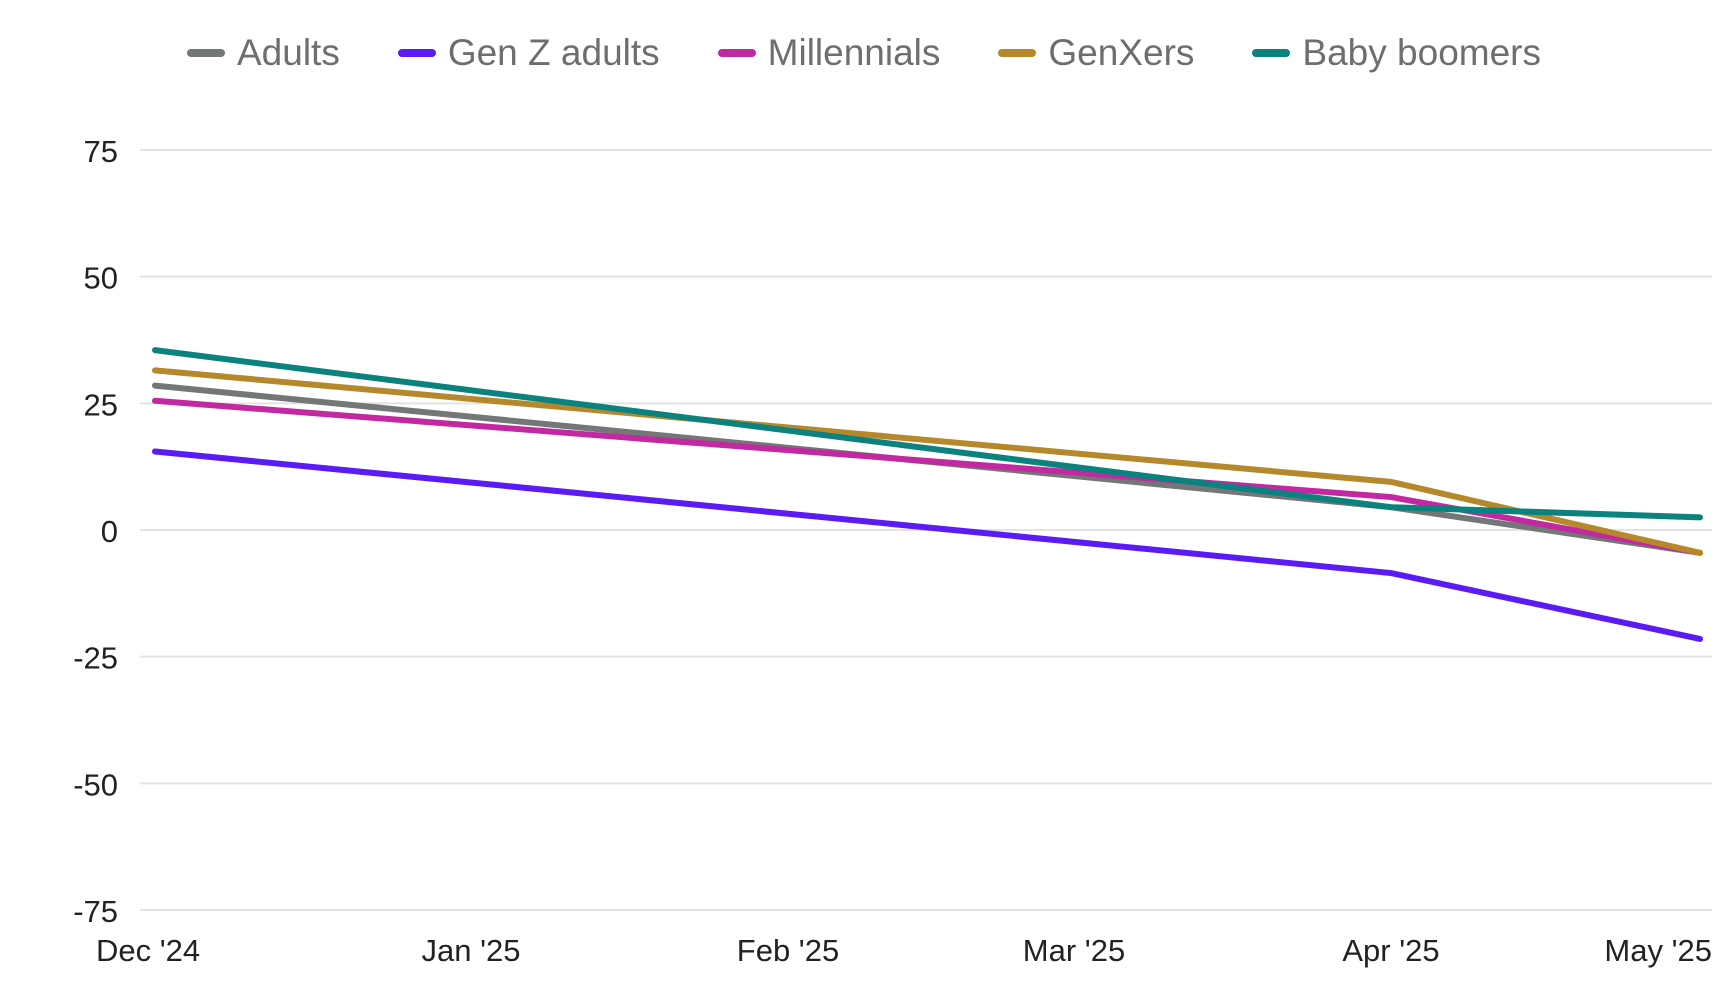 Image resolution: width=1728 pixels, height=993 pixels. I want to click on x-tick-label: Dec '24, so click(148, 950).